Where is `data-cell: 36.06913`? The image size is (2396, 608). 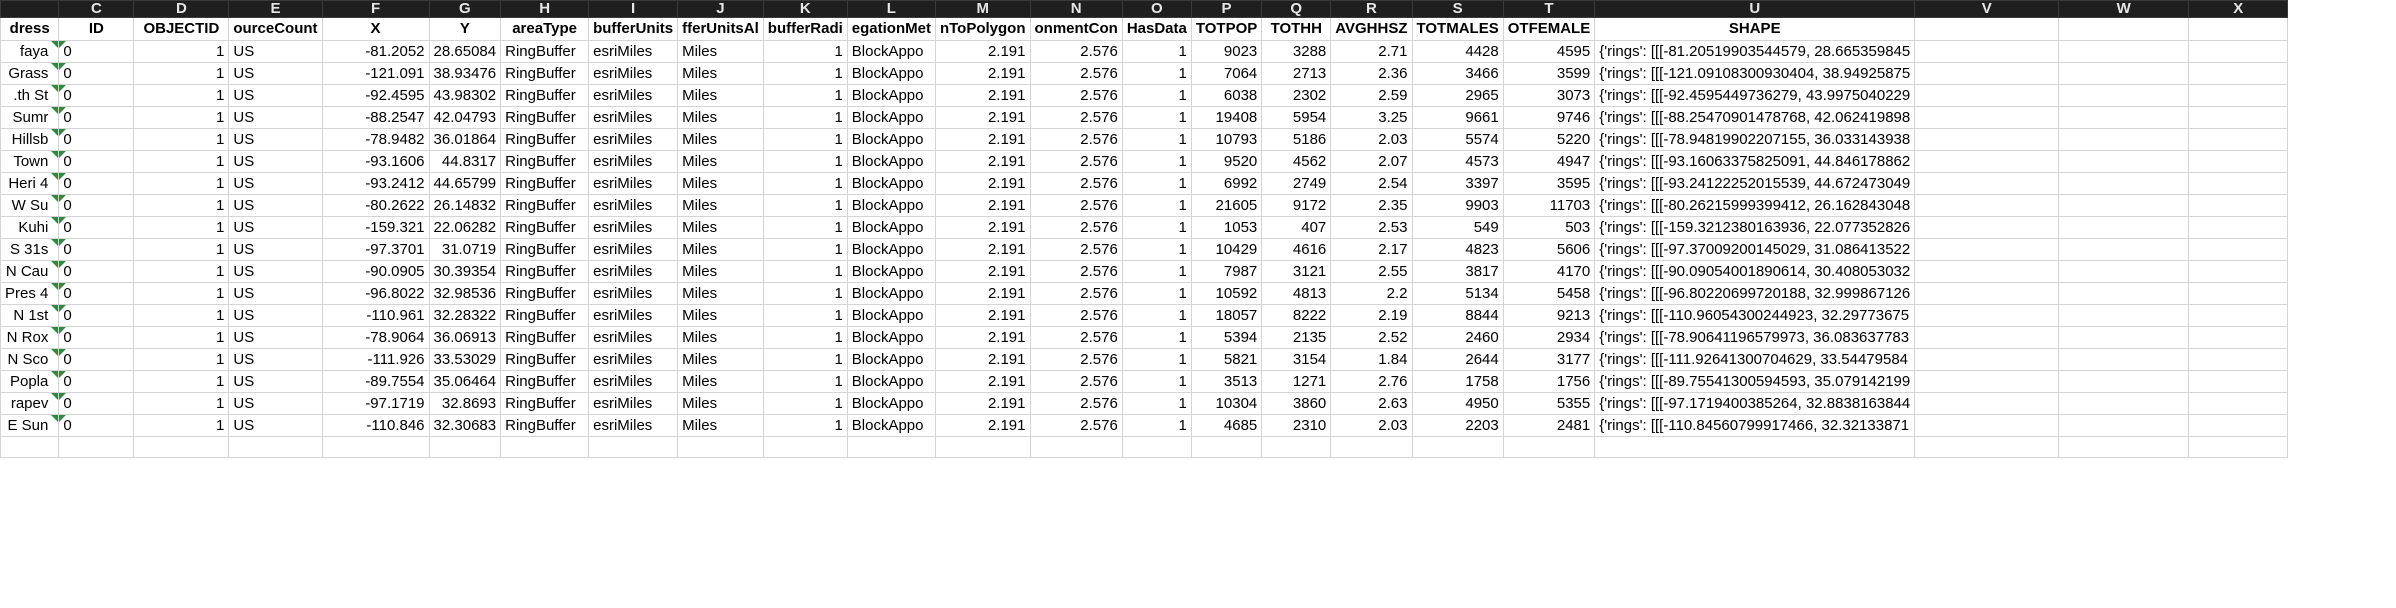 data-cell: 36.06913 is located at coordinates (465, 337).